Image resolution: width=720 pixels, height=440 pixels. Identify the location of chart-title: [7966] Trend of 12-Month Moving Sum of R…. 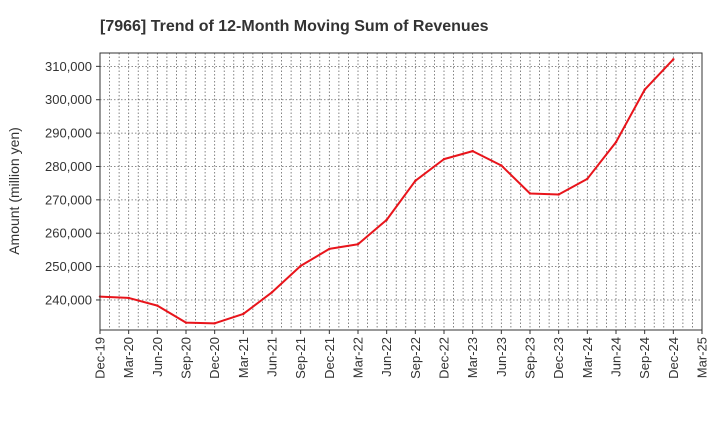
(294, 26).